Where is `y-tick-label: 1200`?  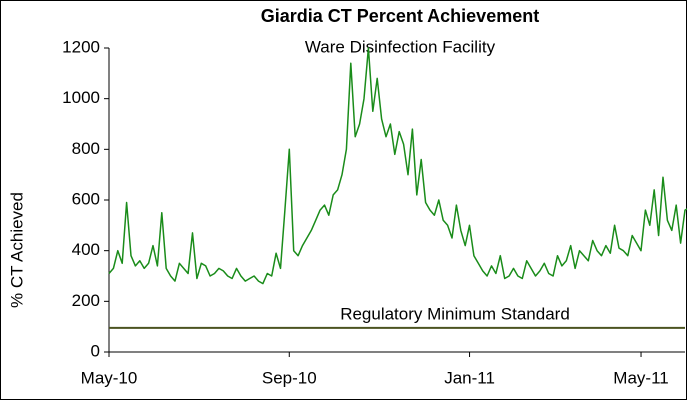
y-tick-label: 1200 is located at coordinates (81, 46).